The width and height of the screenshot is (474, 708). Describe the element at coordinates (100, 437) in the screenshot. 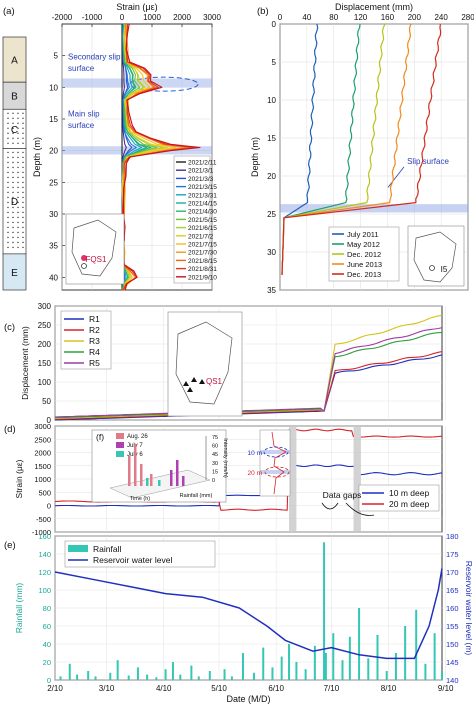

I see `panel-label-f: (f)` at that location.